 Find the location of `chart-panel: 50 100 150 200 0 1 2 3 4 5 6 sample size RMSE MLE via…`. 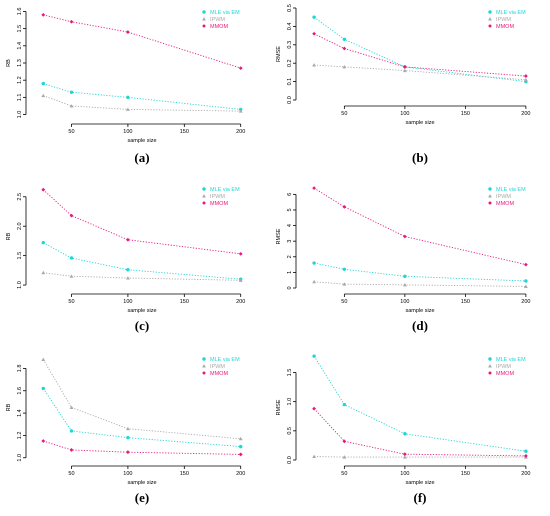

chart-panel: 50 100 150 200 0 1 2 3 4 5 6 sample size RMSE MLE via… is located at coordinates (403, 259).